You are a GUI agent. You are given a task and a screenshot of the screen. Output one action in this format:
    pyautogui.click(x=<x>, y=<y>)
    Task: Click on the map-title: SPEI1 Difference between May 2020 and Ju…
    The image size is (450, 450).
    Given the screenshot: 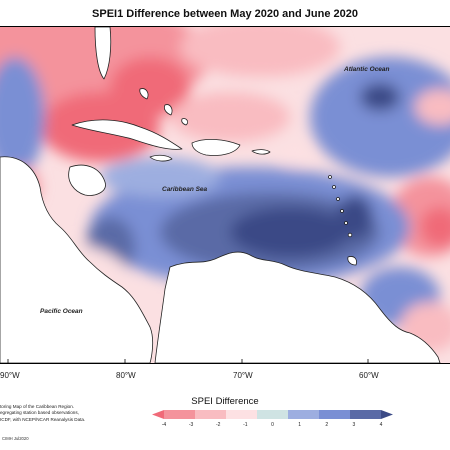 What is the action you would take?
    pyautogui.click(x=225, y=14)
    